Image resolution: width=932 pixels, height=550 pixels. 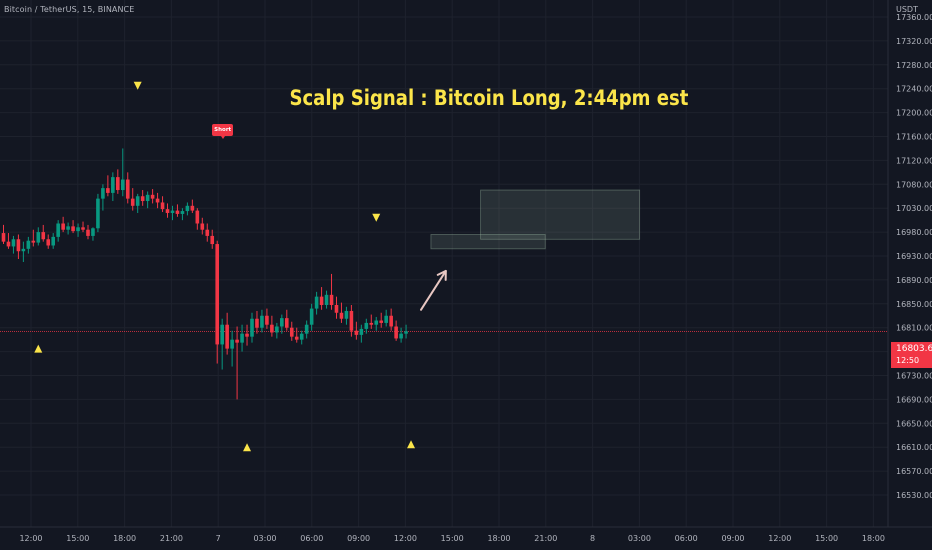 What do you see at coordinates (639, 538) in the screenshot?
I see `time-tick-label: 03:00` at bounding box center [639, 538].